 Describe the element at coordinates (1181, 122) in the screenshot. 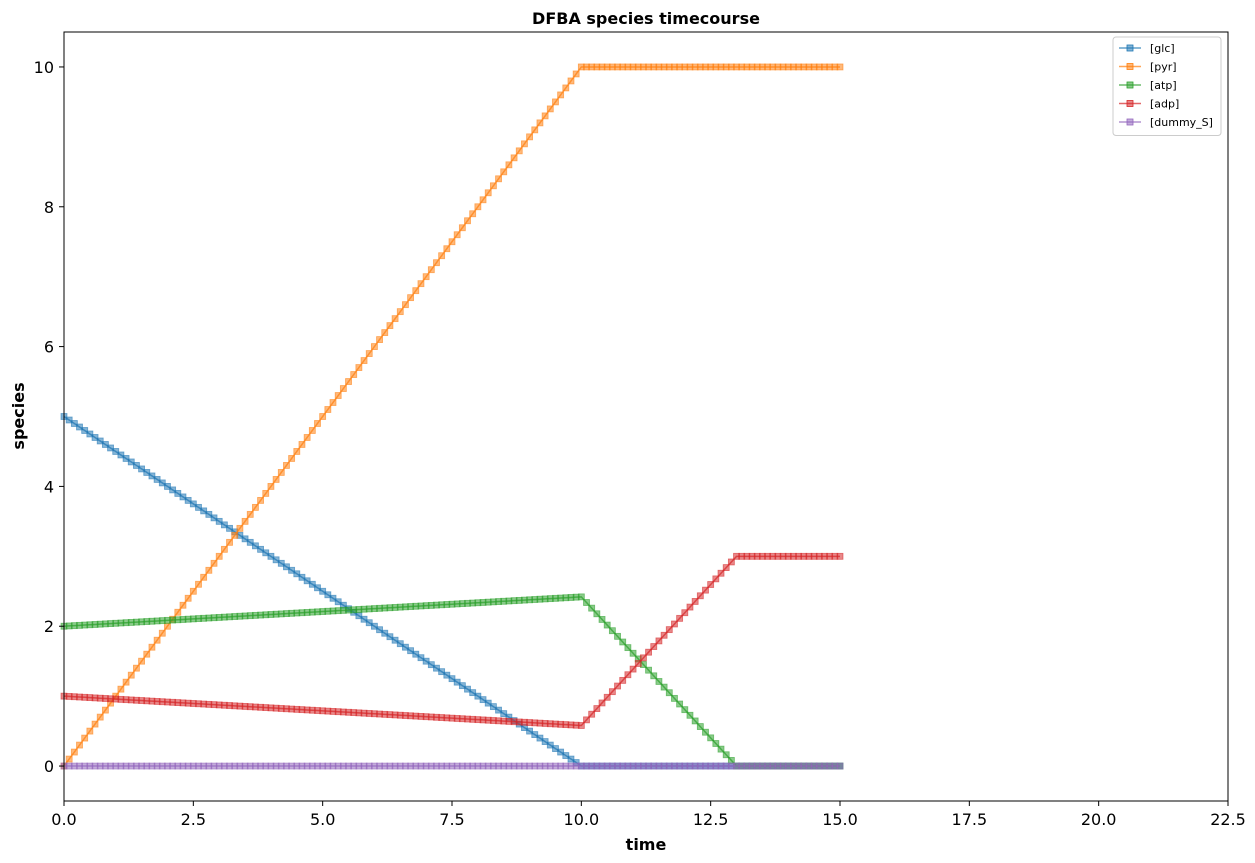

I see `legend-label: [dummy_S]` at that location.